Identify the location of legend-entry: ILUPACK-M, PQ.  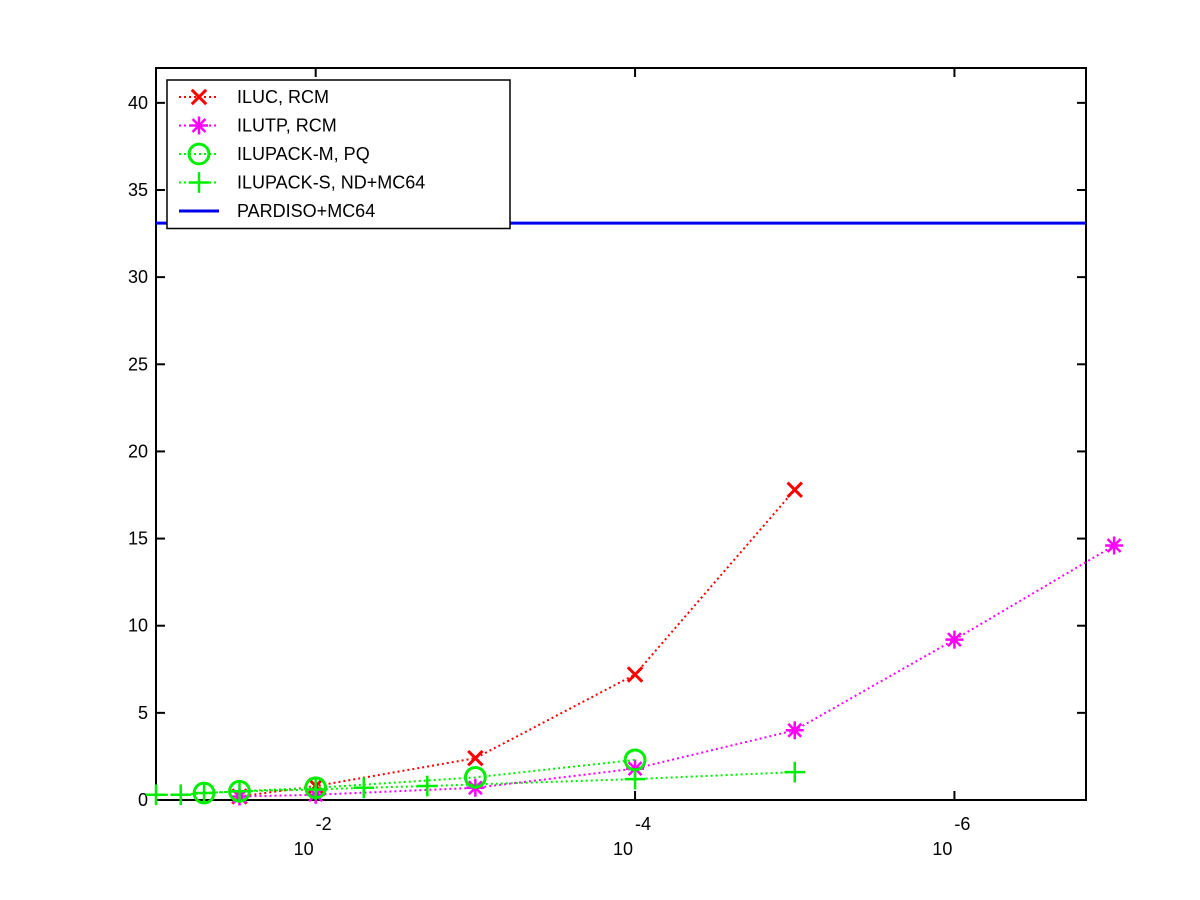
(274, 154).